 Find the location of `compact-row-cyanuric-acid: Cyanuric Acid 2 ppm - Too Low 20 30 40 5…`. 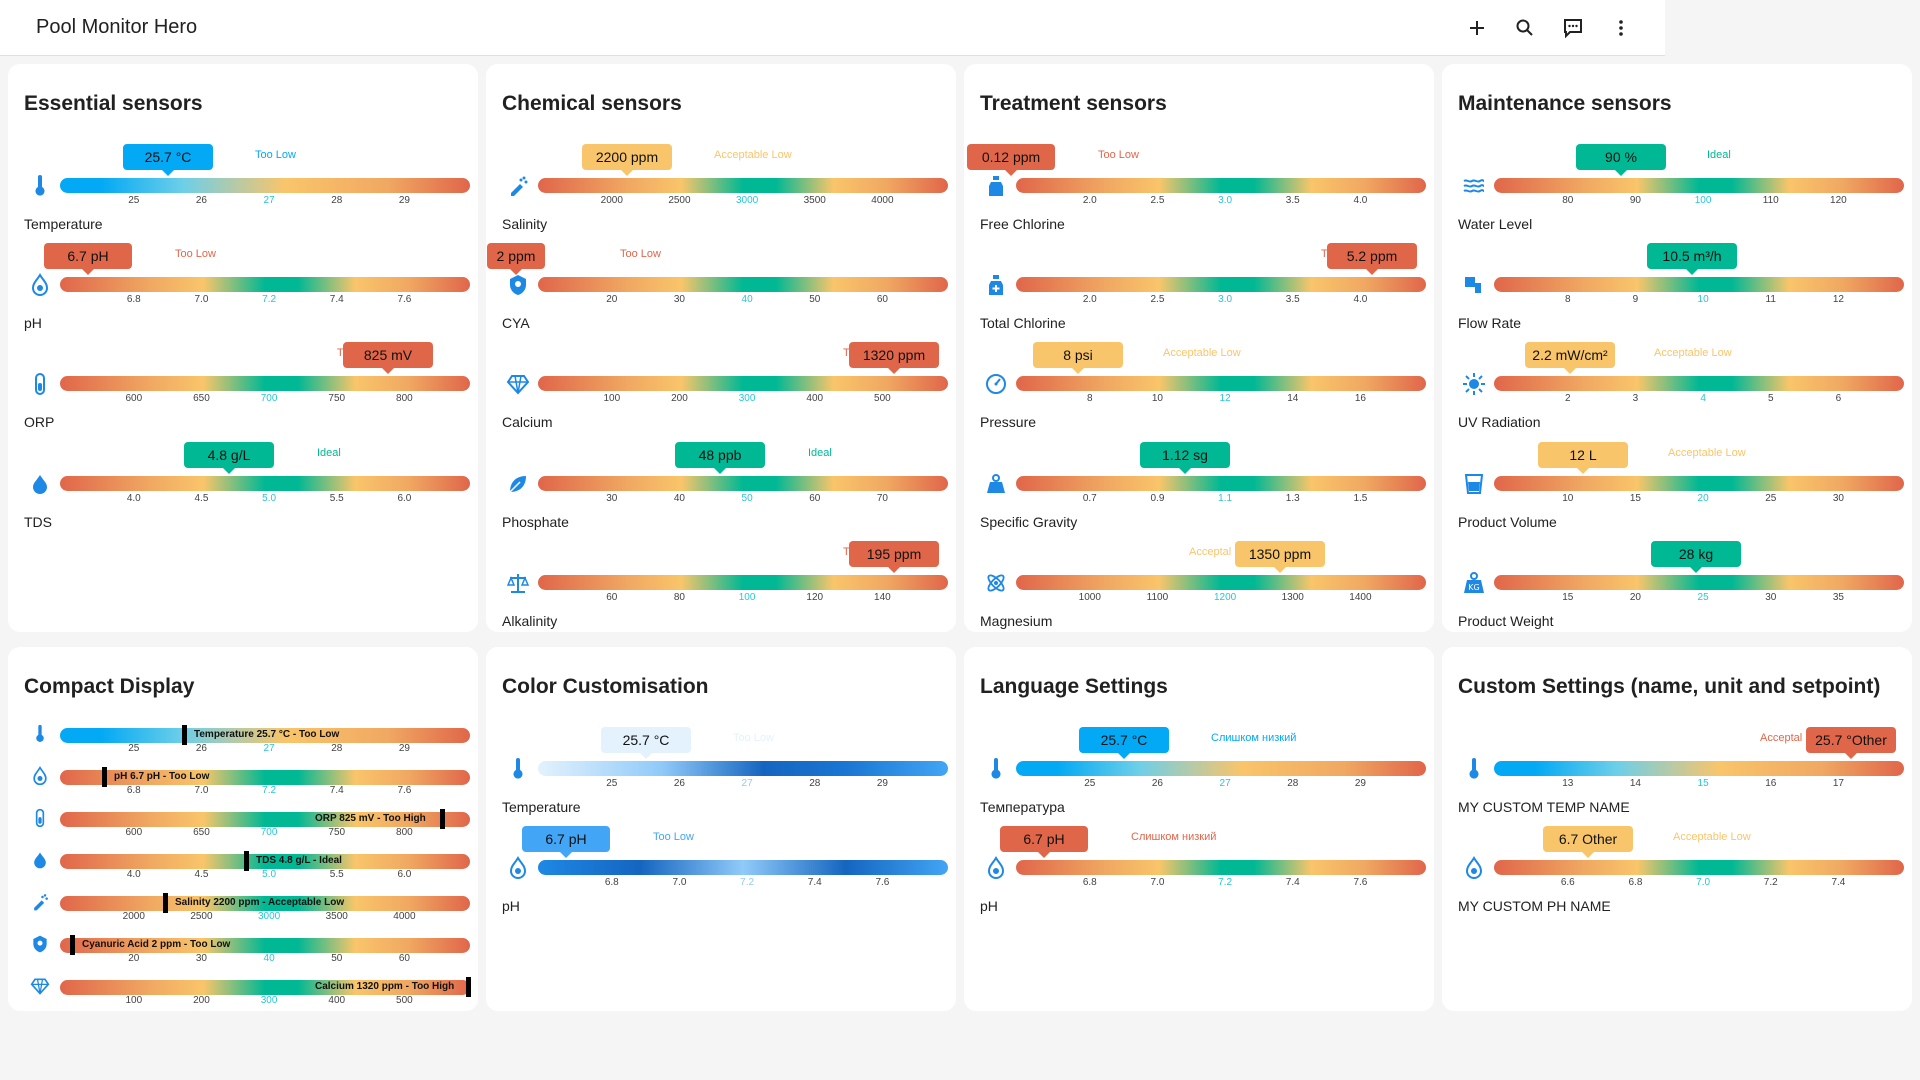

compact-row-cyanuric-acid: Cyanuric Acid 2 ppm - Too Low 20 30 40 5… is located at coordinates (243, 953).